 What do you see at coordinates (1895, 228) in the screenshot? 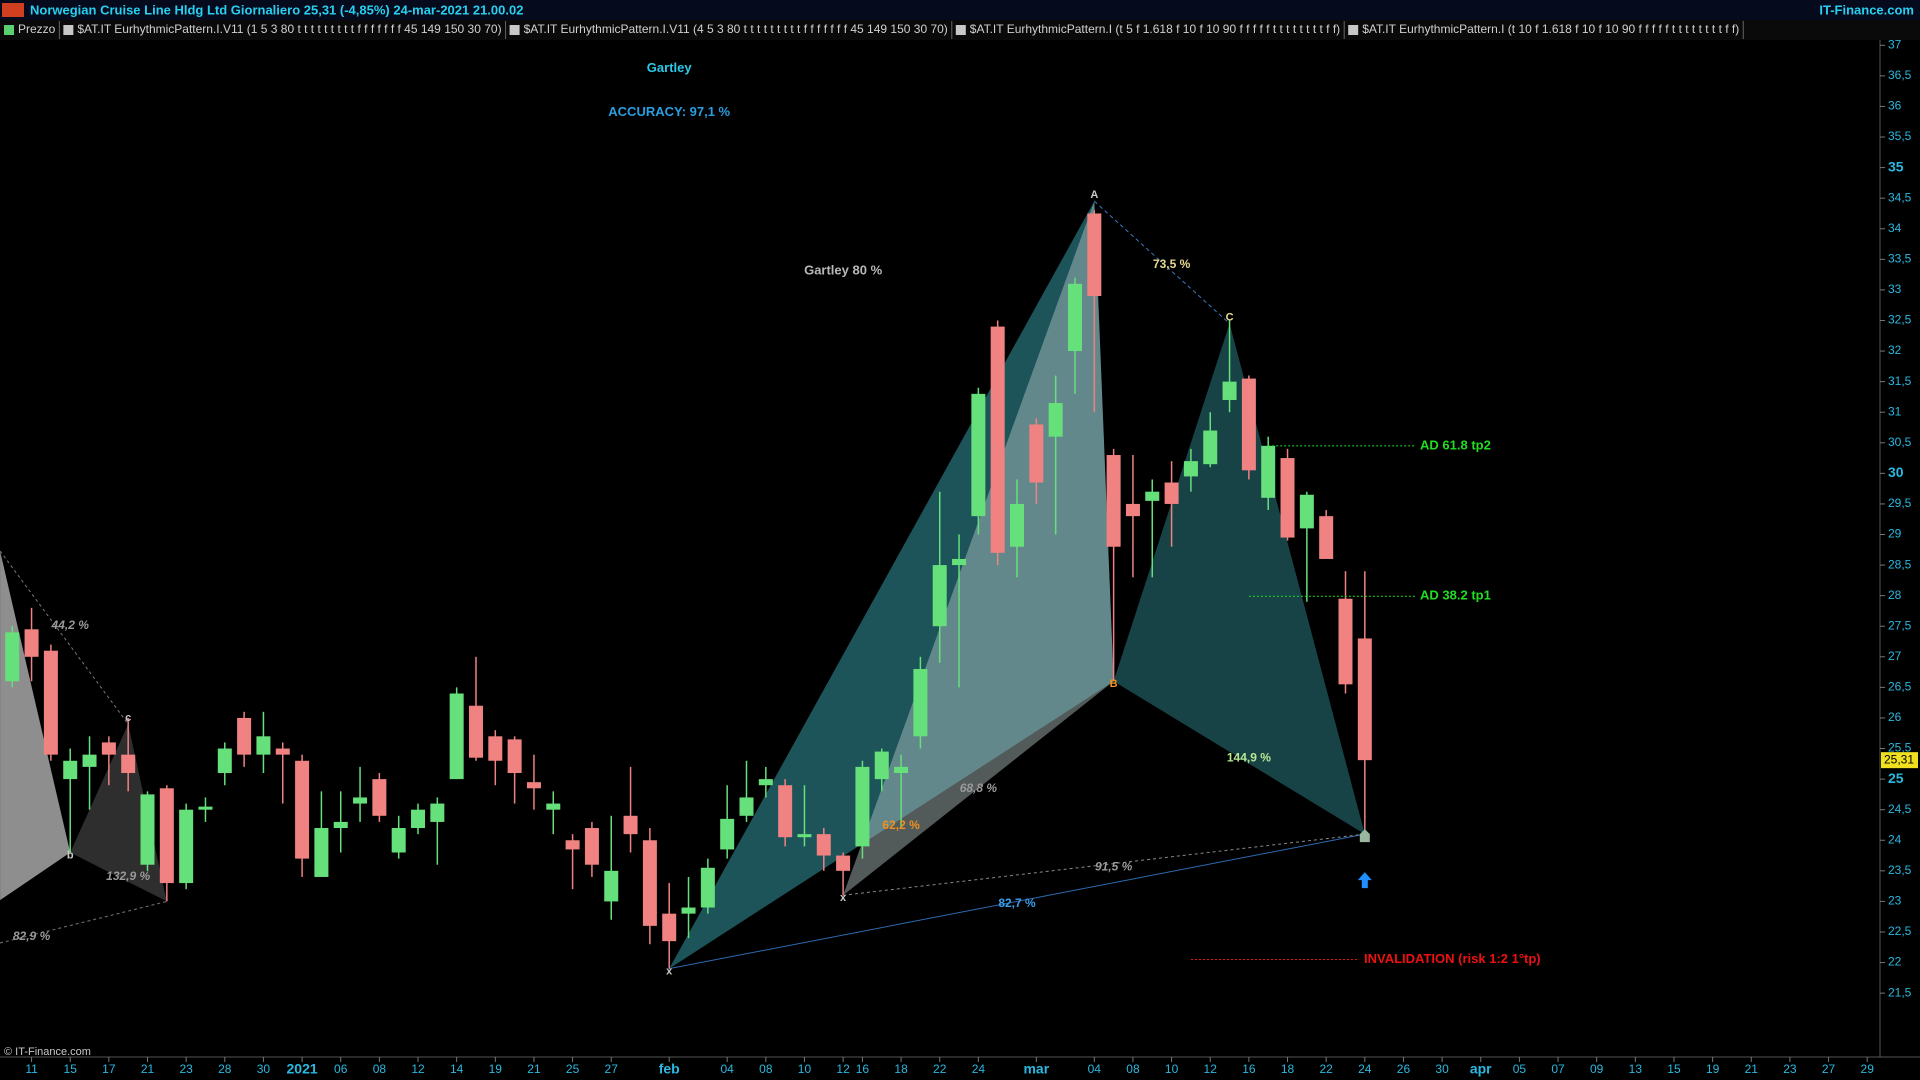
I see `y-tick-label: 34` at bounding box center [1895, 228].